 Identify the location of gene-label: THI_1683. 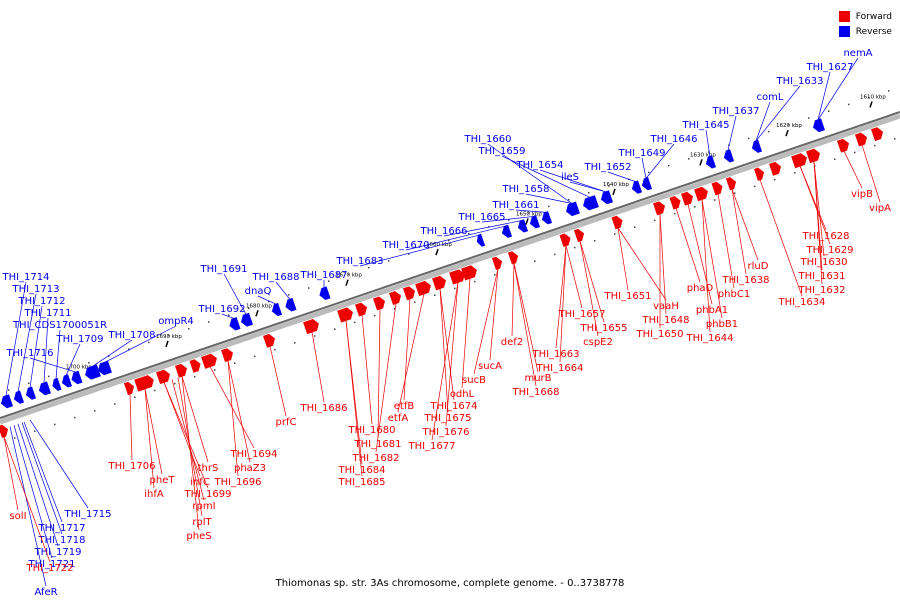
(408, 250).